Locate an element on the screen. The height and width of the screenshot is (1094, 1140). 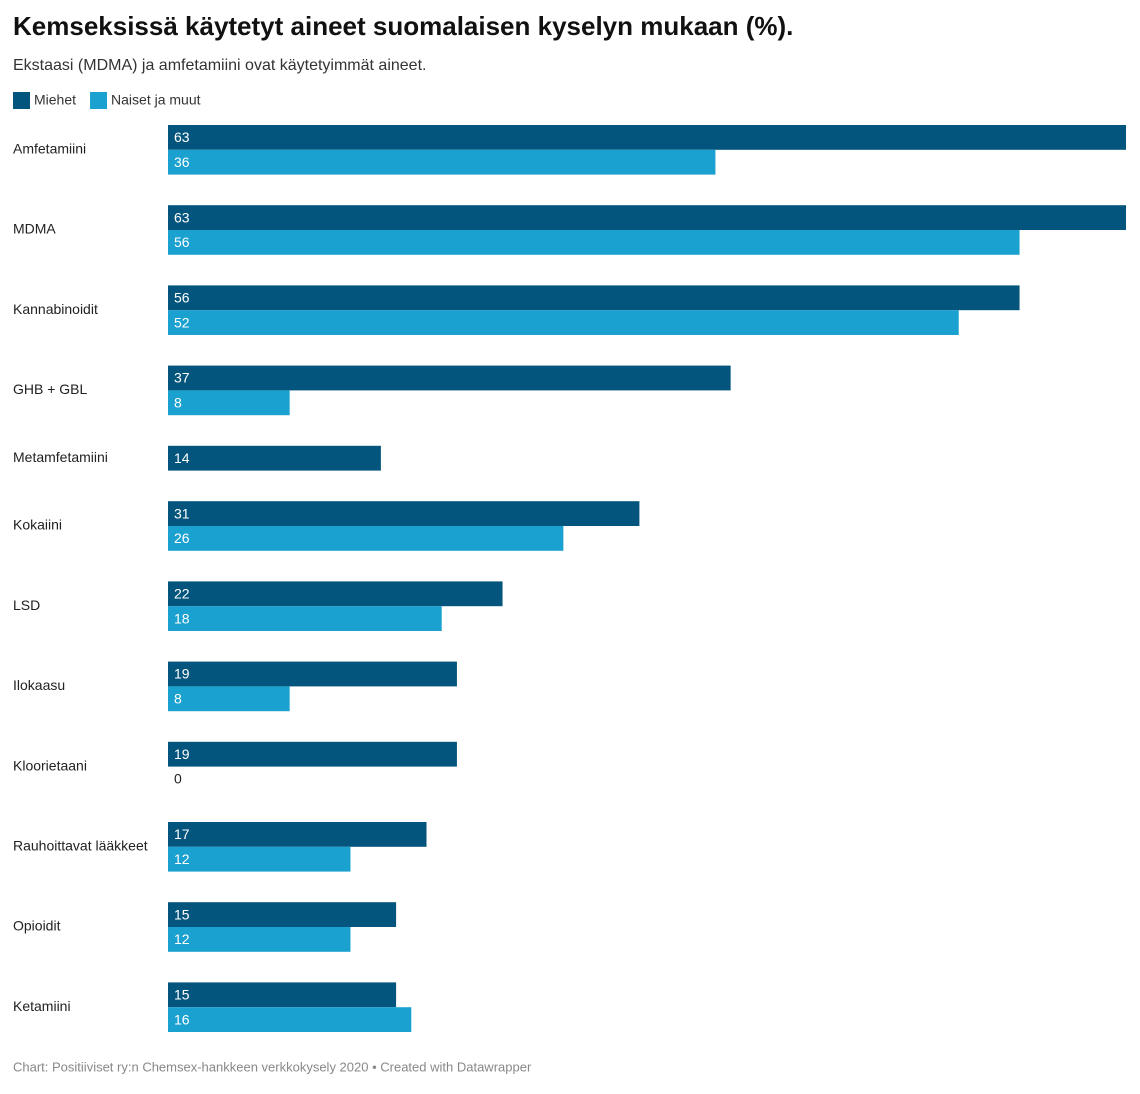
value-label: 22 is located at coordinates (182, 594).